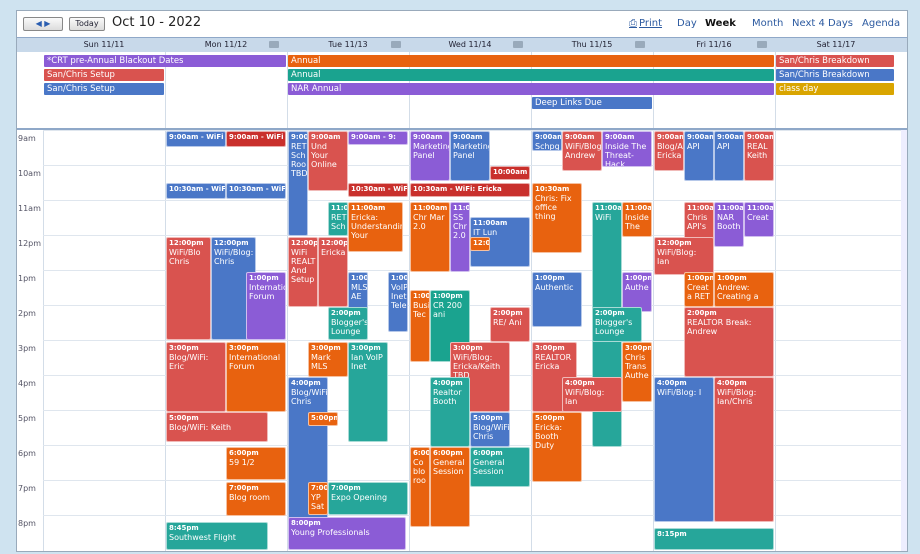 The width and height of the screenshot is (920, 554). Describe the element at coordinates (592, 45) in the screenshot. I see `day-header-thu: Thu 11/15` at that location.